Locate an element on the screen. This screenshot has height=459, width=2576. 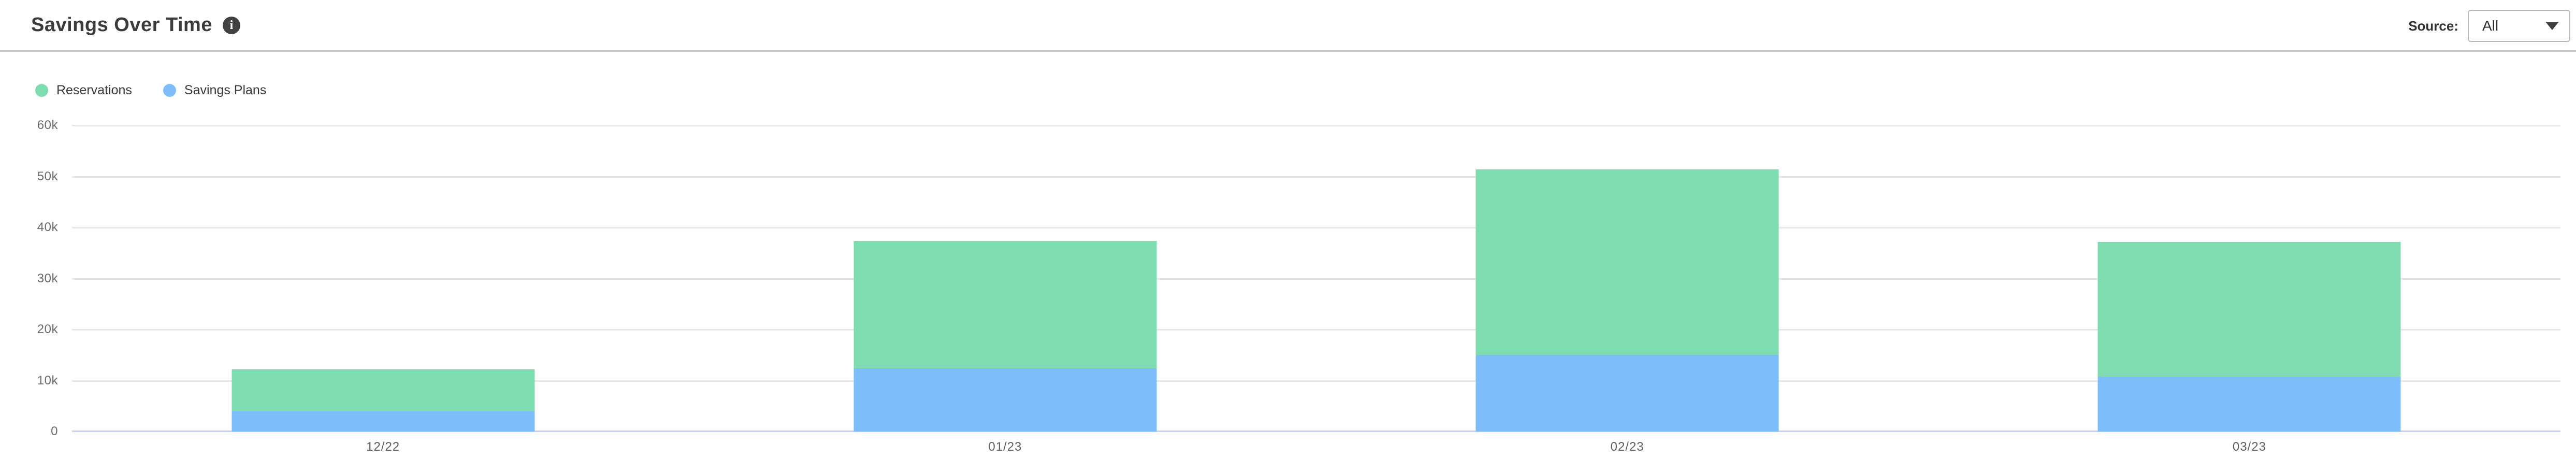
x-axis-label: 03/23 is located at coordinates (2249, 447).